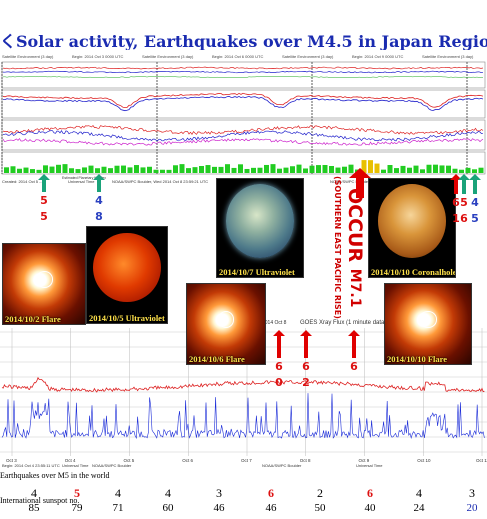 The height and width of the screenshot is (519, 487). Describe the element at coordinates (279, 382) in the screenshot. I see `magnitude-decimal: 0` at that location.